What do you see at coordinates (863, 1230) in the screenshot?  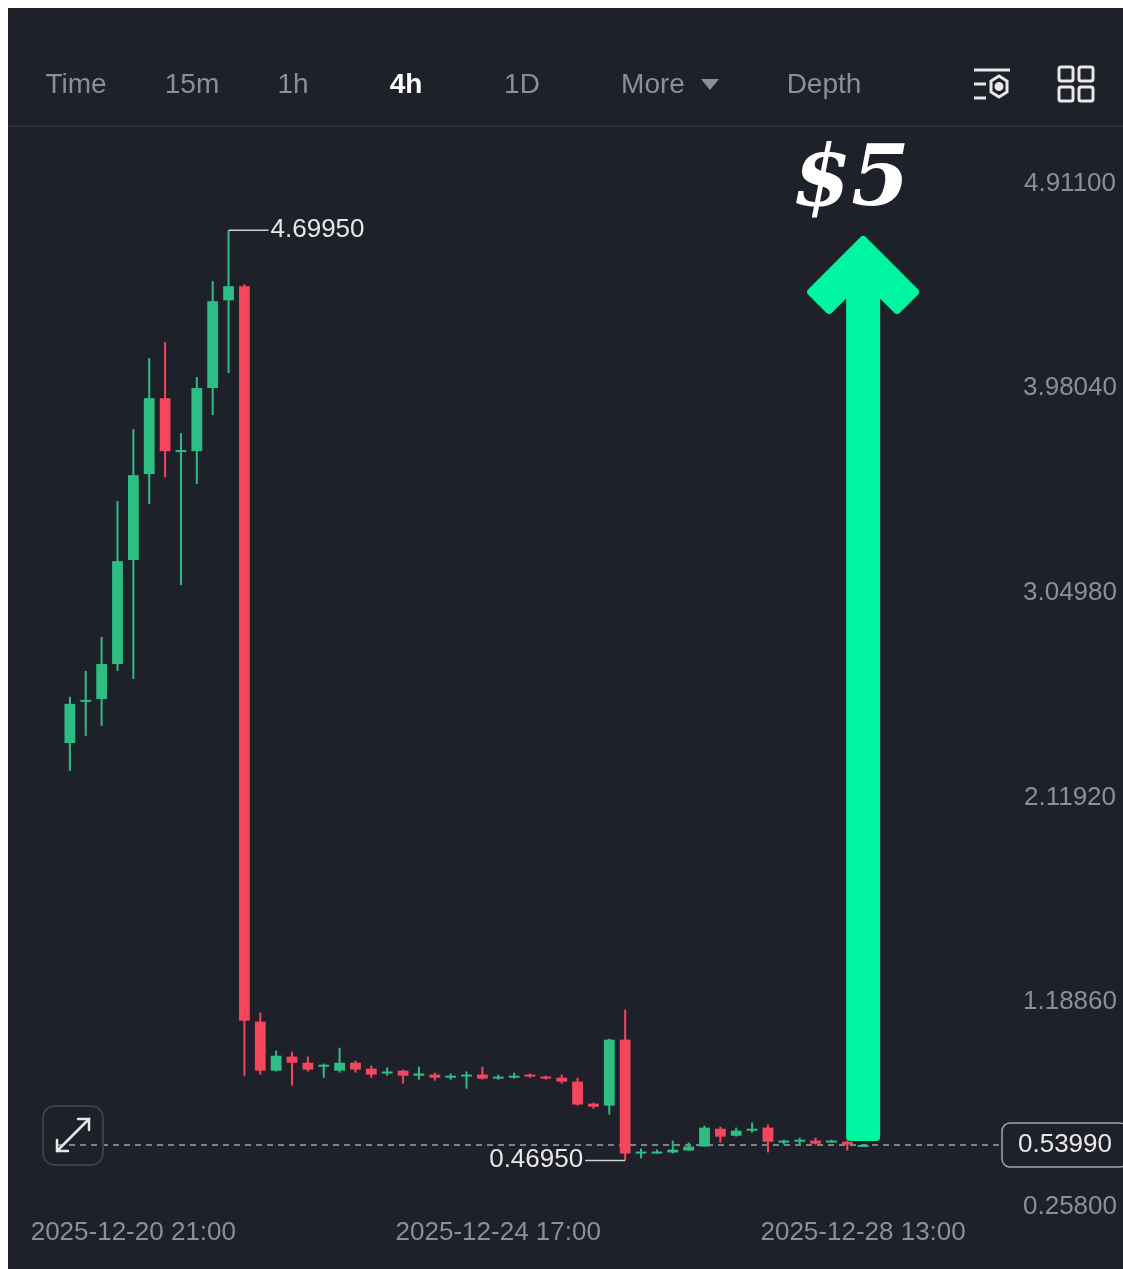 I see `x-tick-label: 2025-12-28 13:00` at bounding box center [863, 1230].